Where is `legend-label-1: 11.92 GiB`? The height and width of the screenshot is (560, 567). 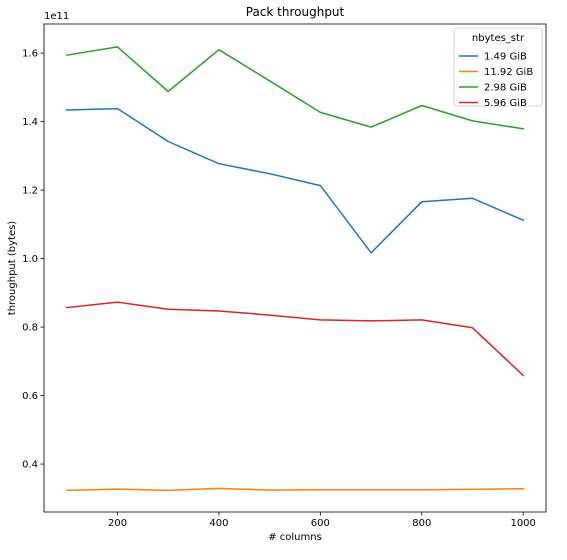
legend-label-1: 11.92 GiB is located at coordinates (508, 72).